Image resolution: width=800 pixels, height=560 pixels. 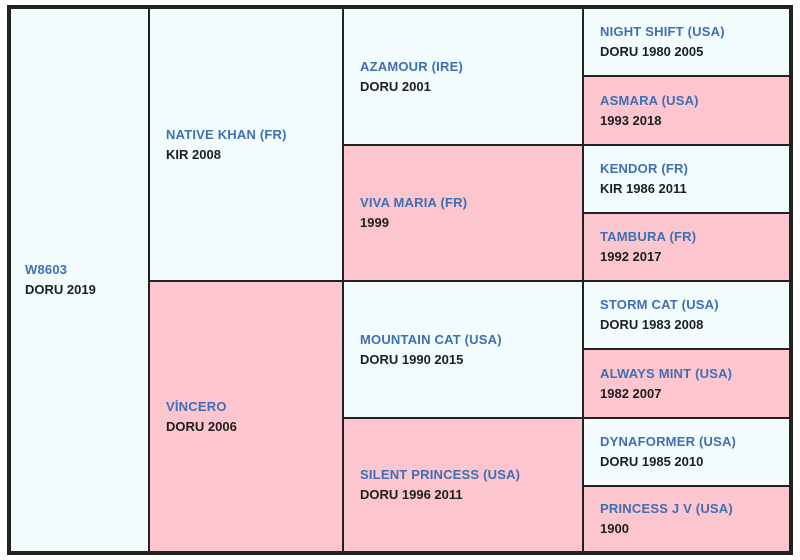 I want to click on horse-info: 1993 2018, so click(x=631, y=120).